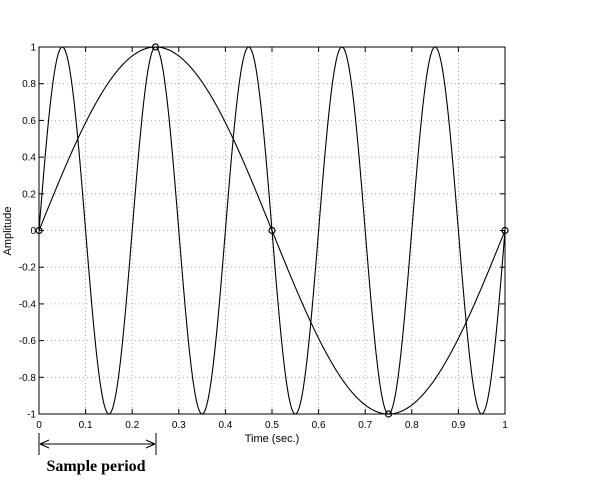  I want to click on x-axis-label: Time (sec.), so click(272, 439).